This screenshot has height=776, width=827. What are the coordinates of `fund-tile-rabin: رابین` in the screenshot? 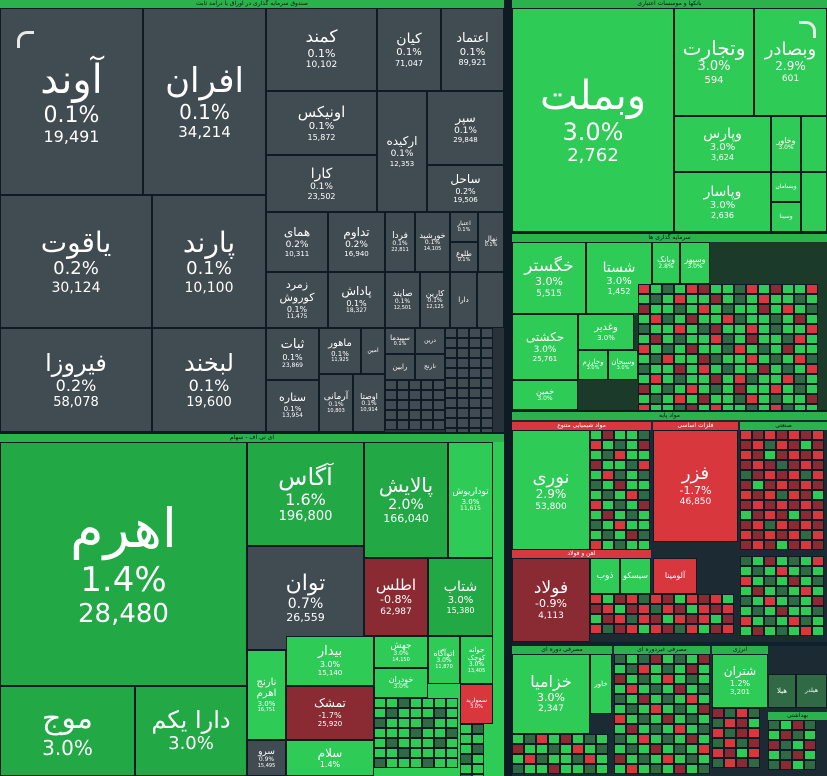 It's located at (400, 367).